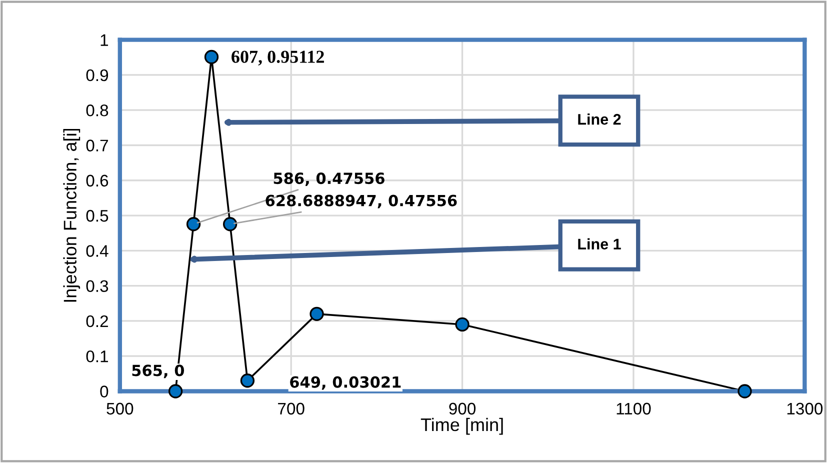  What do you see at coordinates (158, 371) in the screenshot?
I see `text: 565, 0` at bounding box center [158, 371].